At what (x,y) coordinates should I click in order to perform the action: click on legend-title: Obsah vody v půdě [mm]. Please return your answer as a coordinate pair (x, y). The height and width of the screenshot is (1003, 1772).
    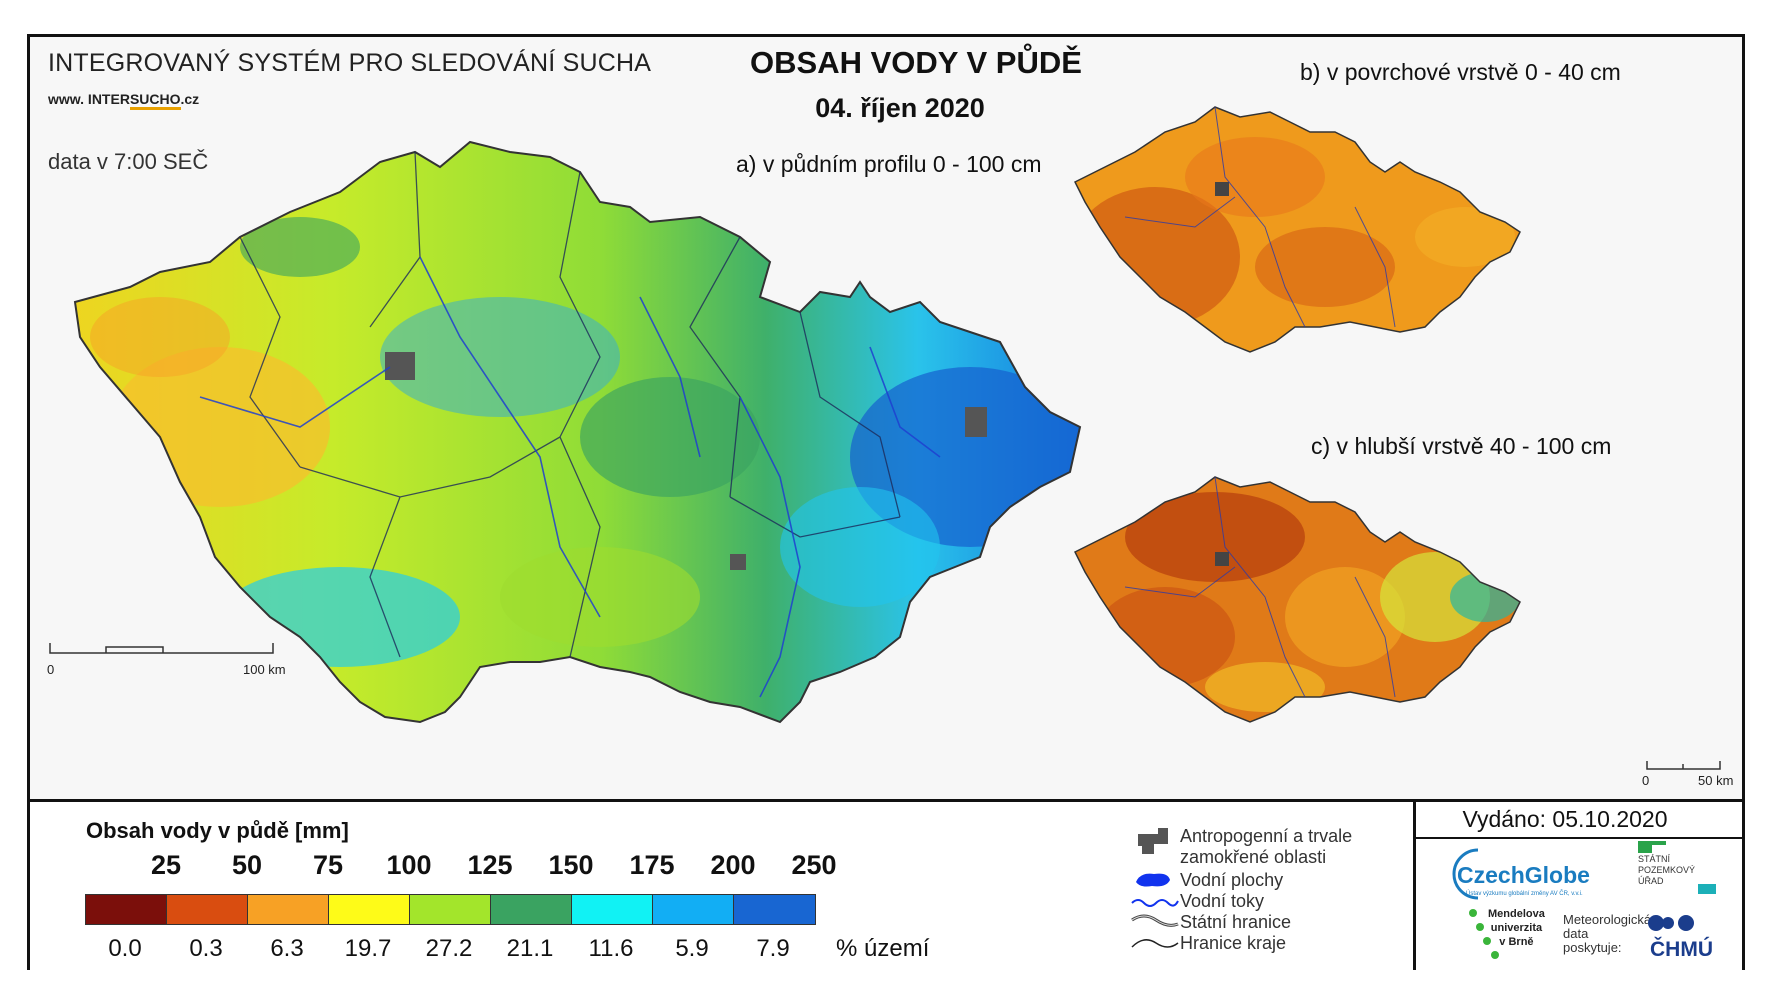
    Looking at the image, I should click on (217, 830).